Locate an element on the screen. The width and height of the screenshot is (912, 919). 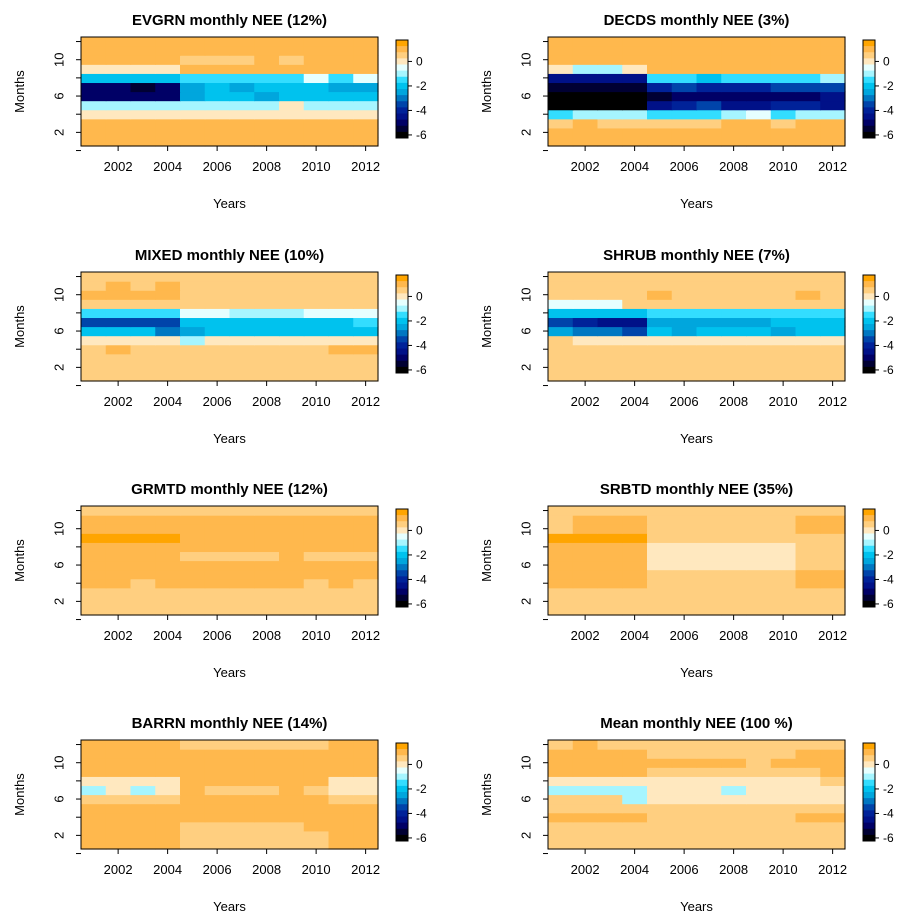
x-tick-label: 2012 is located at coordinates (365, 166).